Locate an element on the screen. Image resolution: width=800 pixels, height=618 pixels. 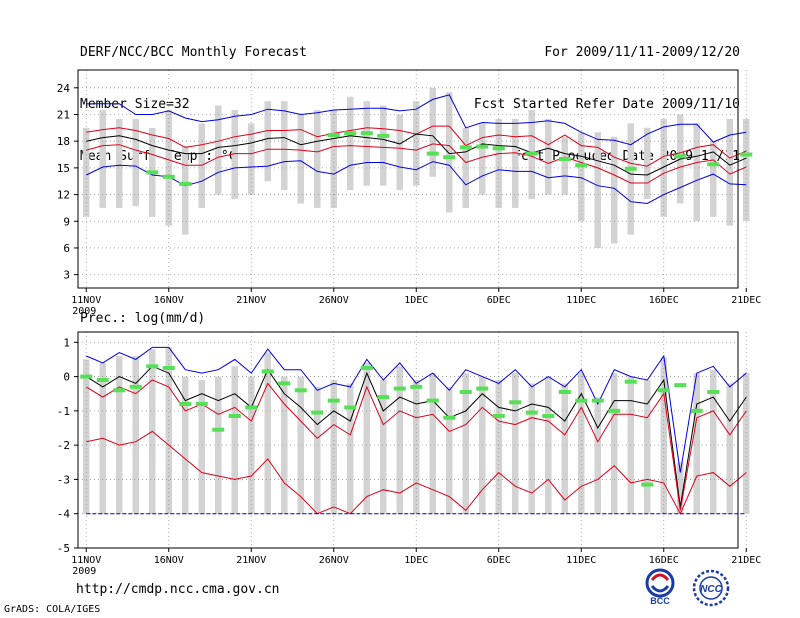
temp-xtick-label: 11NOV is located at coordinates (86, 300).